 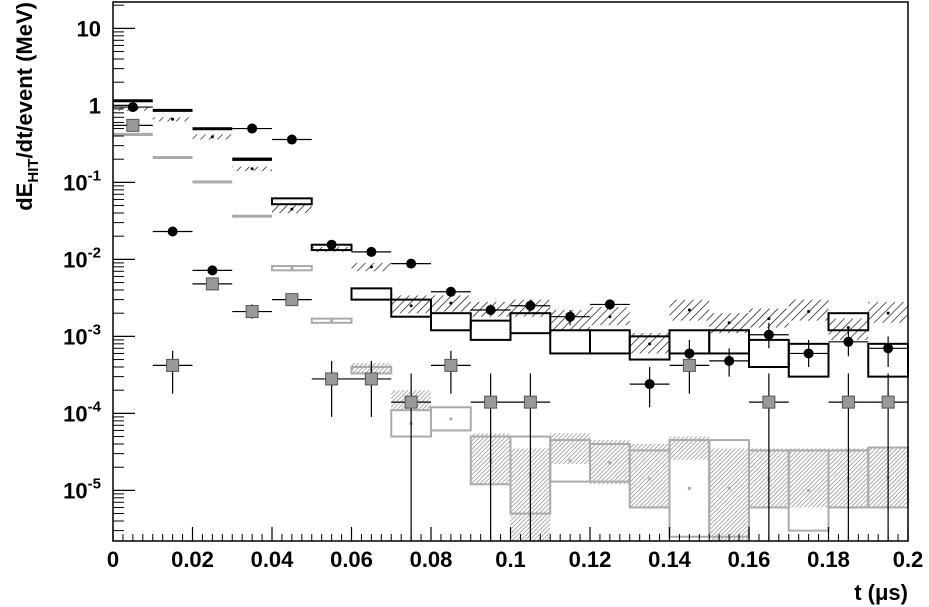 I want to click on x-tick-label: 0.04, so click(x=273, y=559).